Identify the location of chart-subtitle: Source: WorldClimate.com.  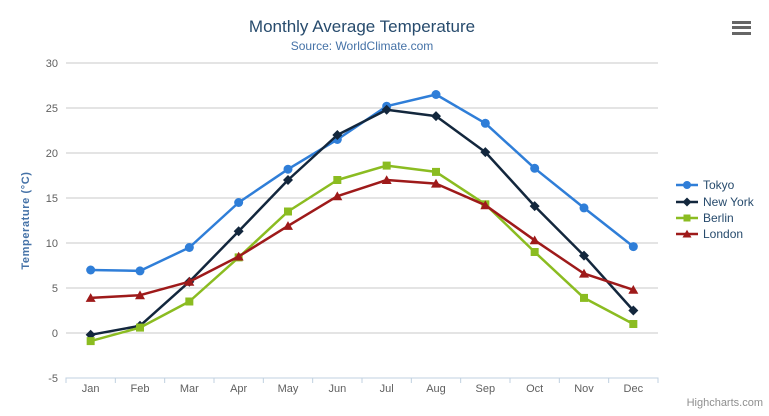
(362, 46).